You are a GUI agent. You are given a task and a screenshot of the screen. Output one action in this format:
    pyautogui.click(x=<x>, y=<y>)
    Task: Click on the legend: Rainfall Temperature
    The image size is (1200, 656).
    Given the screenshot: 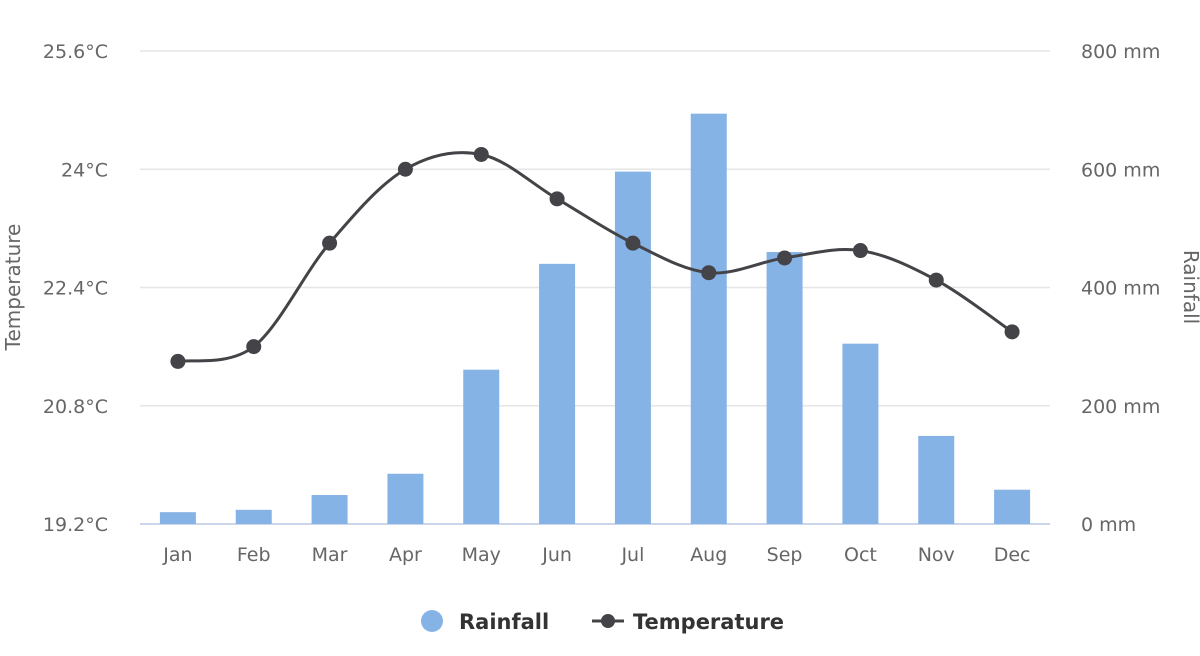 What is the action you would take?
    pyautogui.click(x=602, y=622)
    